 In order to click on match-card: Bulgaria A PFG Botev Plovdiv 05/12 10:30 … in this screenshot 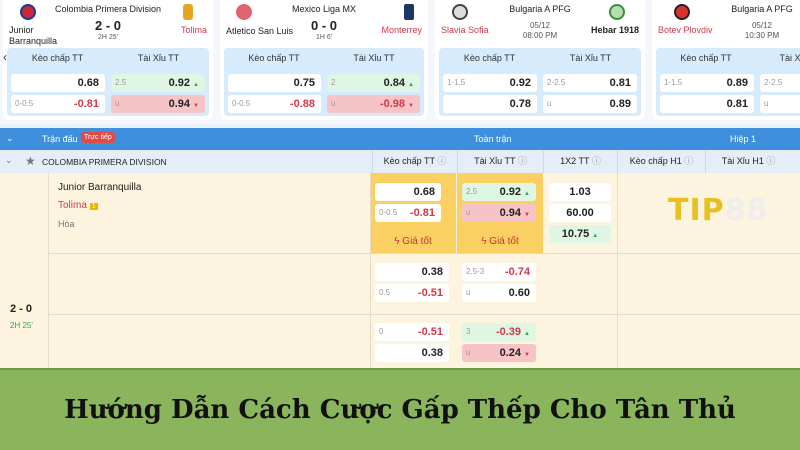, I will do `click(726, 60)`.